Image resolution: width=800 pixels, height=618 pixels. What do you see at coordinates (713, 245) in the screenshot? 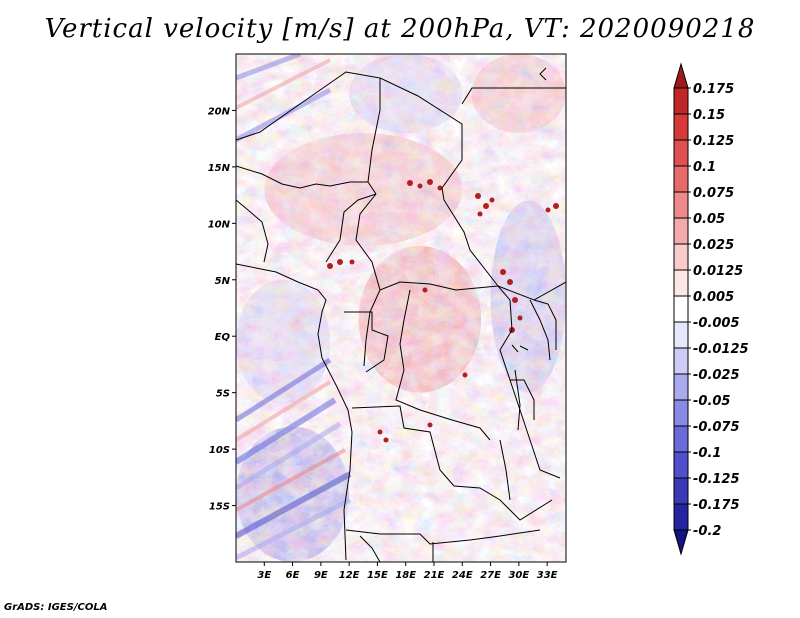
I see `colorbar-label: 0.025` at bounding box center [713, 245].